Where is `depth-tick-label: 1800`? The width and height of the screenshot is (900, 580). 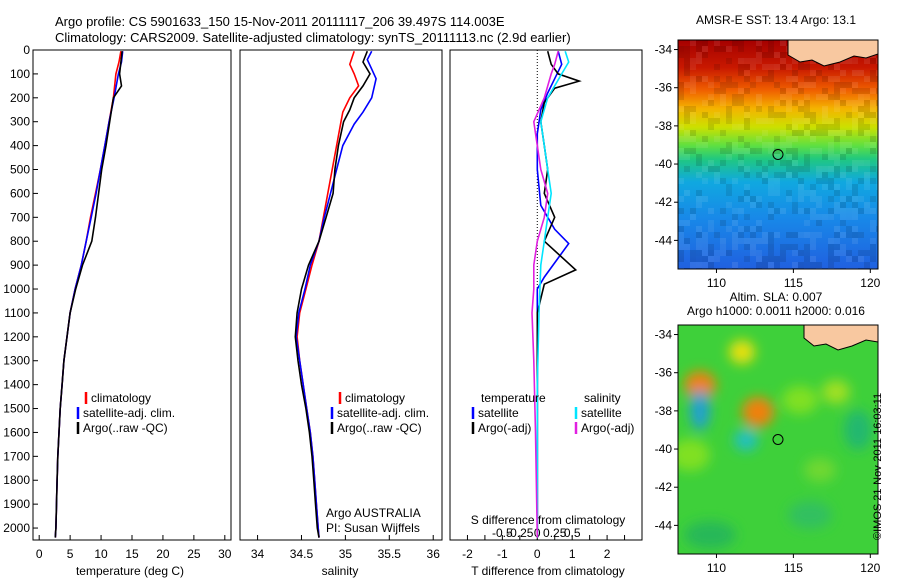
depth-tick-label: 1800 is located at coordinates (16, 480).